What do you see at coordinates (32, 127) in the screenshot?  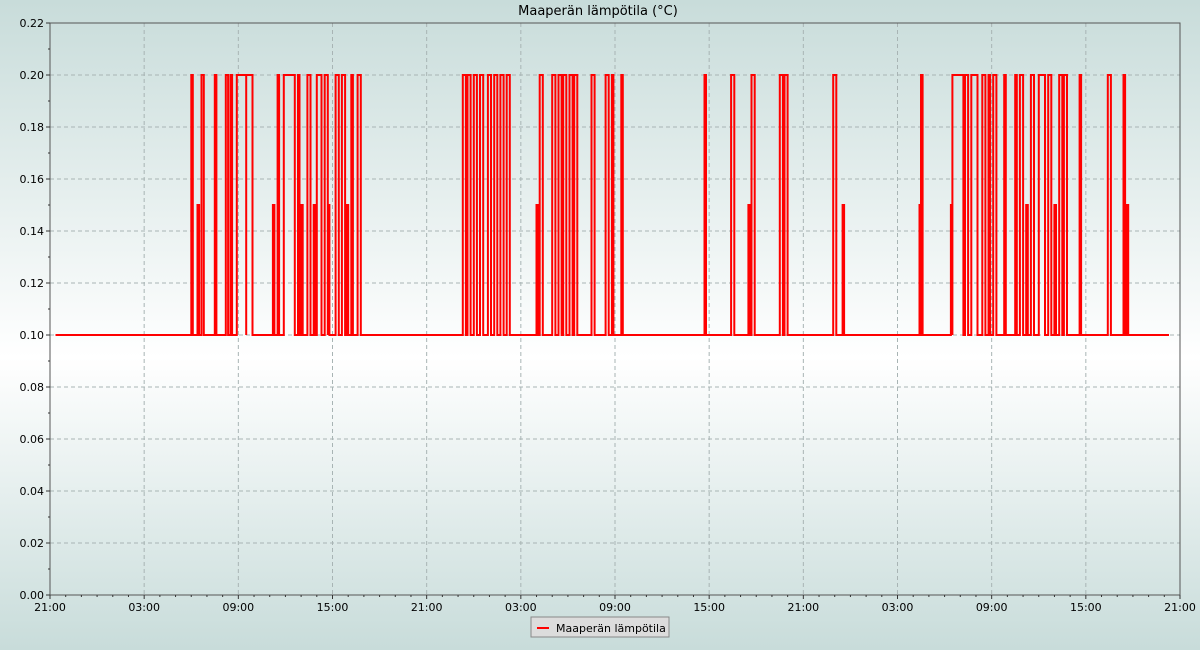 I see `y-tick-label: 0.18` at bounding box center [32, 127].